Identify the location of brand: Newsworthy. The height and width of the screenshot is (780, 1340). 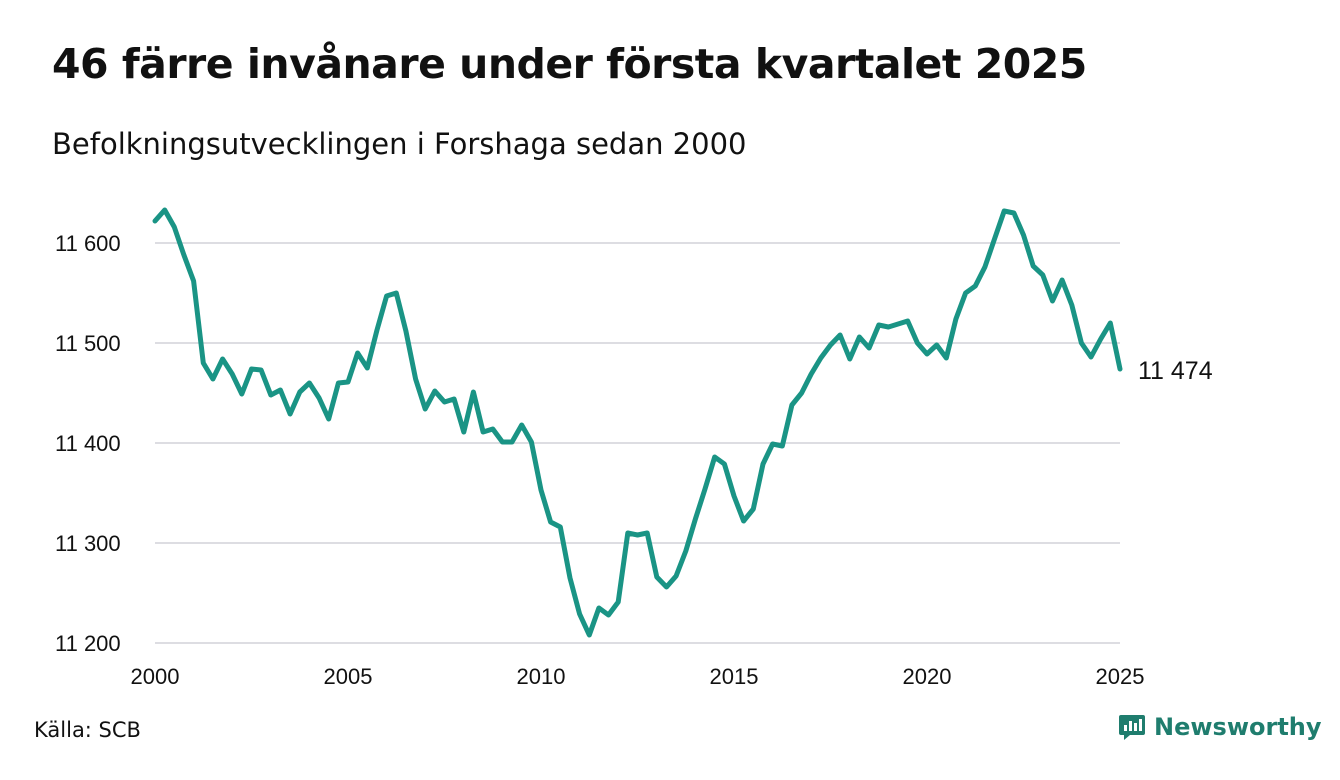
(1220, 727).